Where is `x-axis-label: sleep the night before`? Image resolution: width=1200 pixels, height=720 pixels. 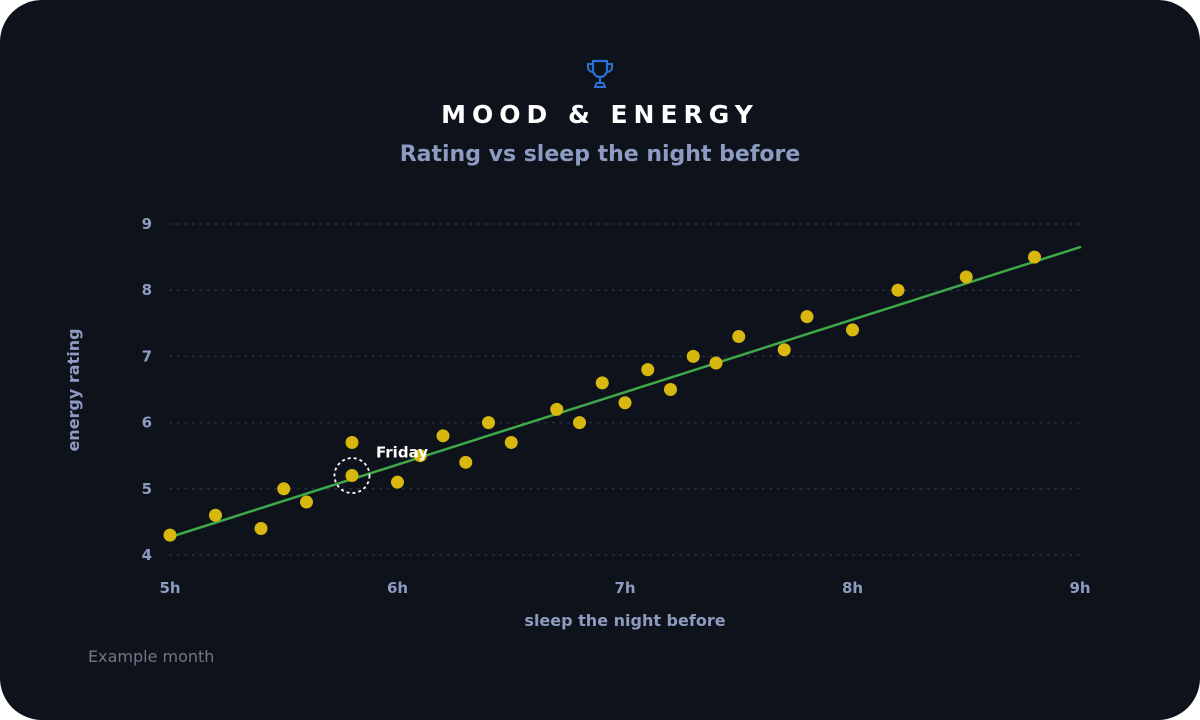
x-axis-label: sleep the night before is located at coordinates (624, 620).